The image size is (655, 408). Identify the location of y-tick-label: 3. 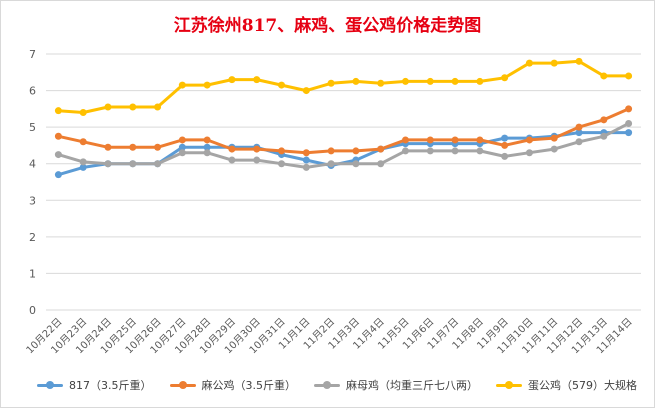
(32, 200).